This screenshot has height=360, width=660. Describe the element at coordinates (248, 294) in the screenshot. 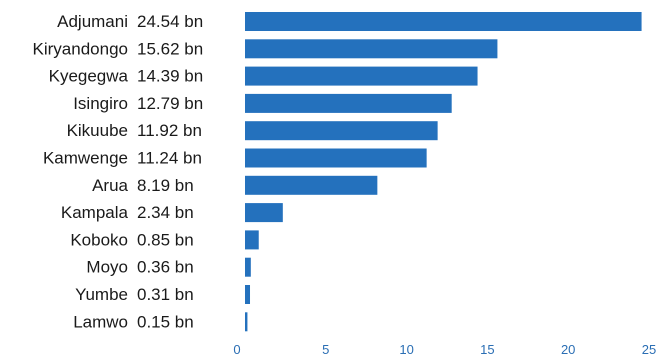

I see `bar-yumbe` at that location.